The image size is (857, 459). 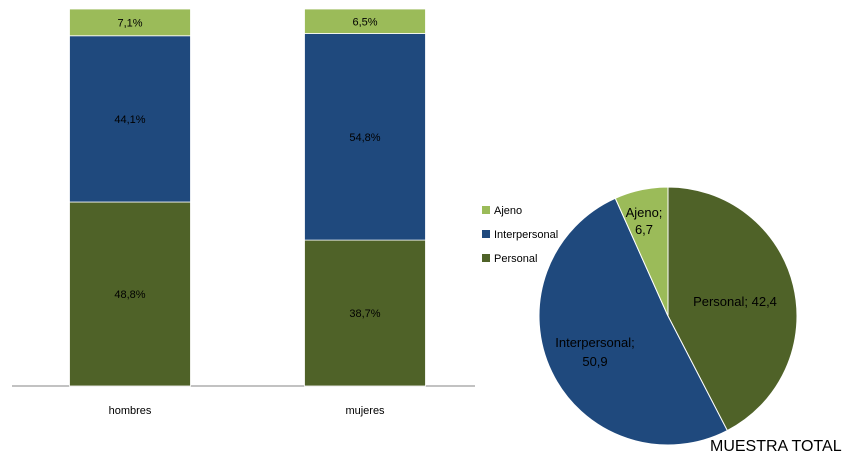 I want to click on bar-personal-hombres, so click(x=130, y=294).